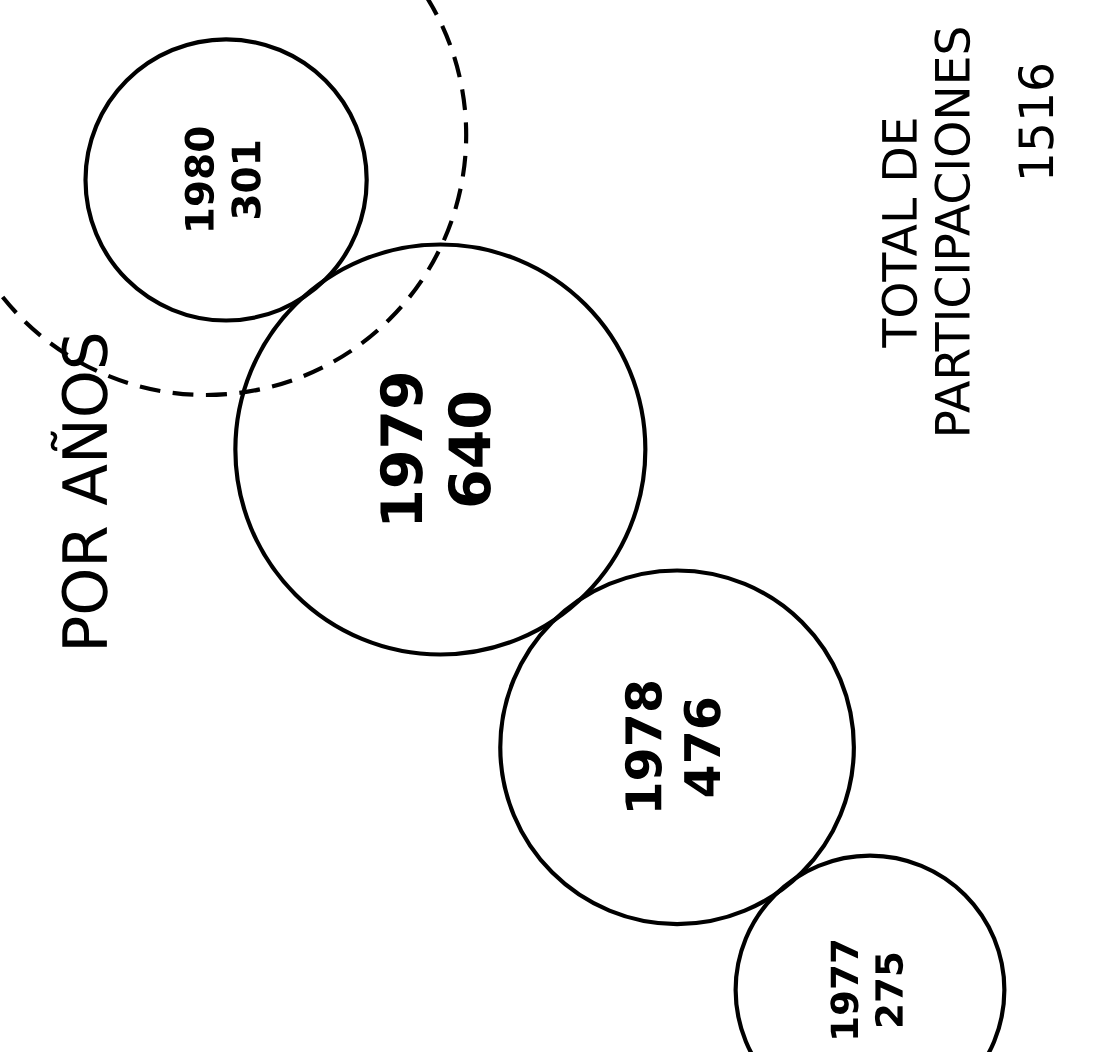  I want to click on category-label: 1978, so click(643, 746).